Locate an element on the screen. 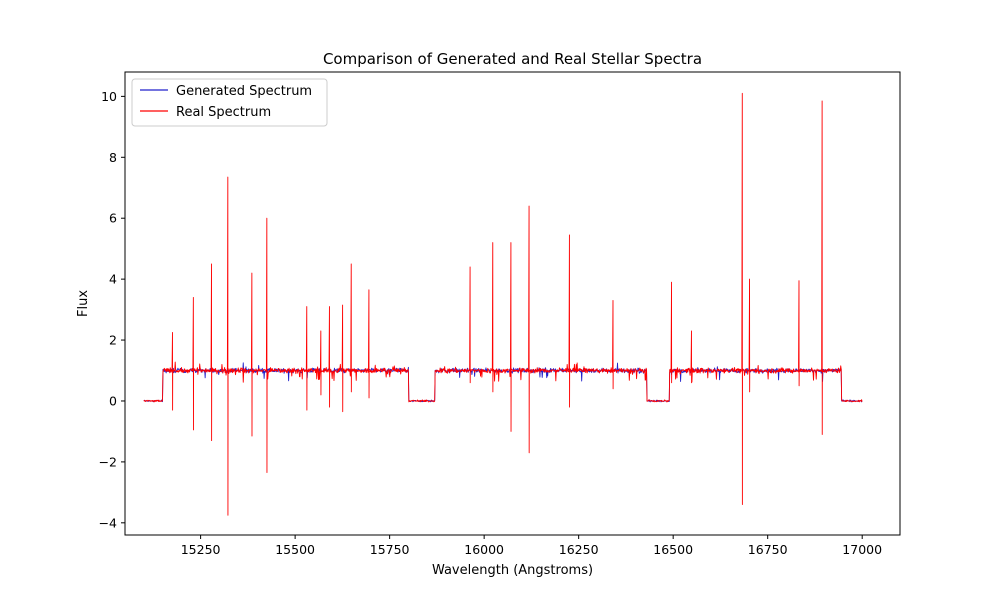 The width and height of the screenshot is (1000, 604). y-axis-label: Flux is located at coordinates (83, 303).